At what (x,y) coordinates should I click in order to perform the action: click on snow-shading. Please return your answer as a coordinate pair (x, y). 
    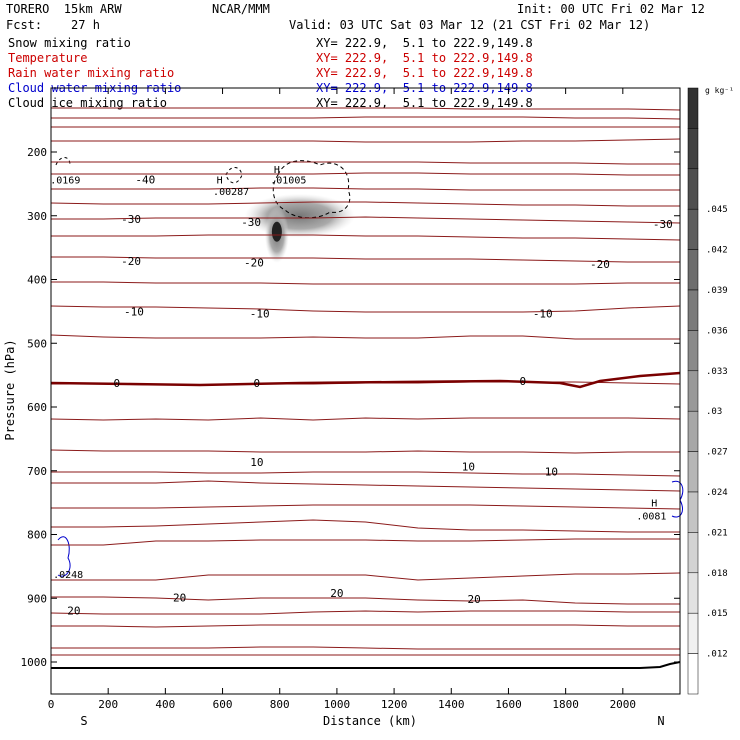
    Looking at the image, I should click on (299, 215).